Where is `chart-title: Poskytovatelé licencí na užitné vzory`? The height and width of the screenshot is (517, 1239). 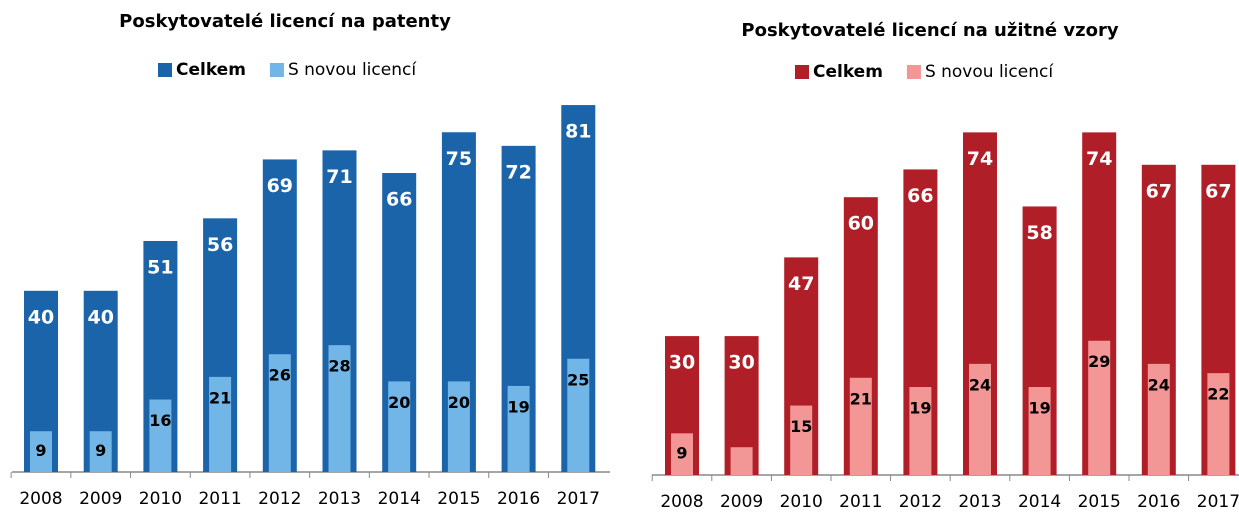
chart-title: Poskytovatelé licencí na užitné vzory is located at coordinates (929, 30).